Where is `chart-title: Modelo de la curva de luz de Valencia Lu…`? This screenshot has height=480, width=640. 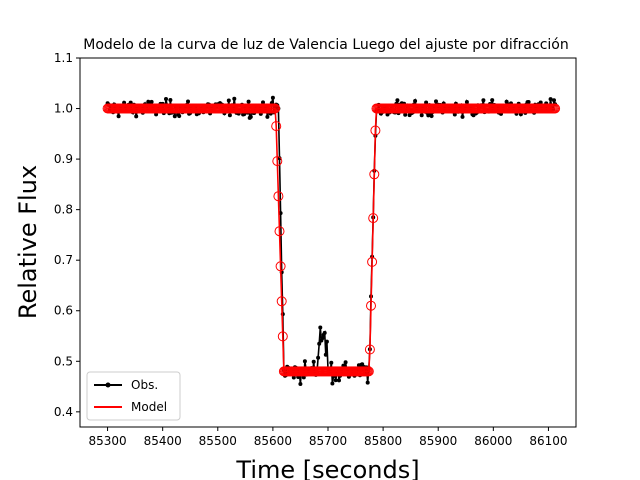 chart-title: Modelo de la curva de luz de Valencia Lu… is located at coordinates (325, 45).